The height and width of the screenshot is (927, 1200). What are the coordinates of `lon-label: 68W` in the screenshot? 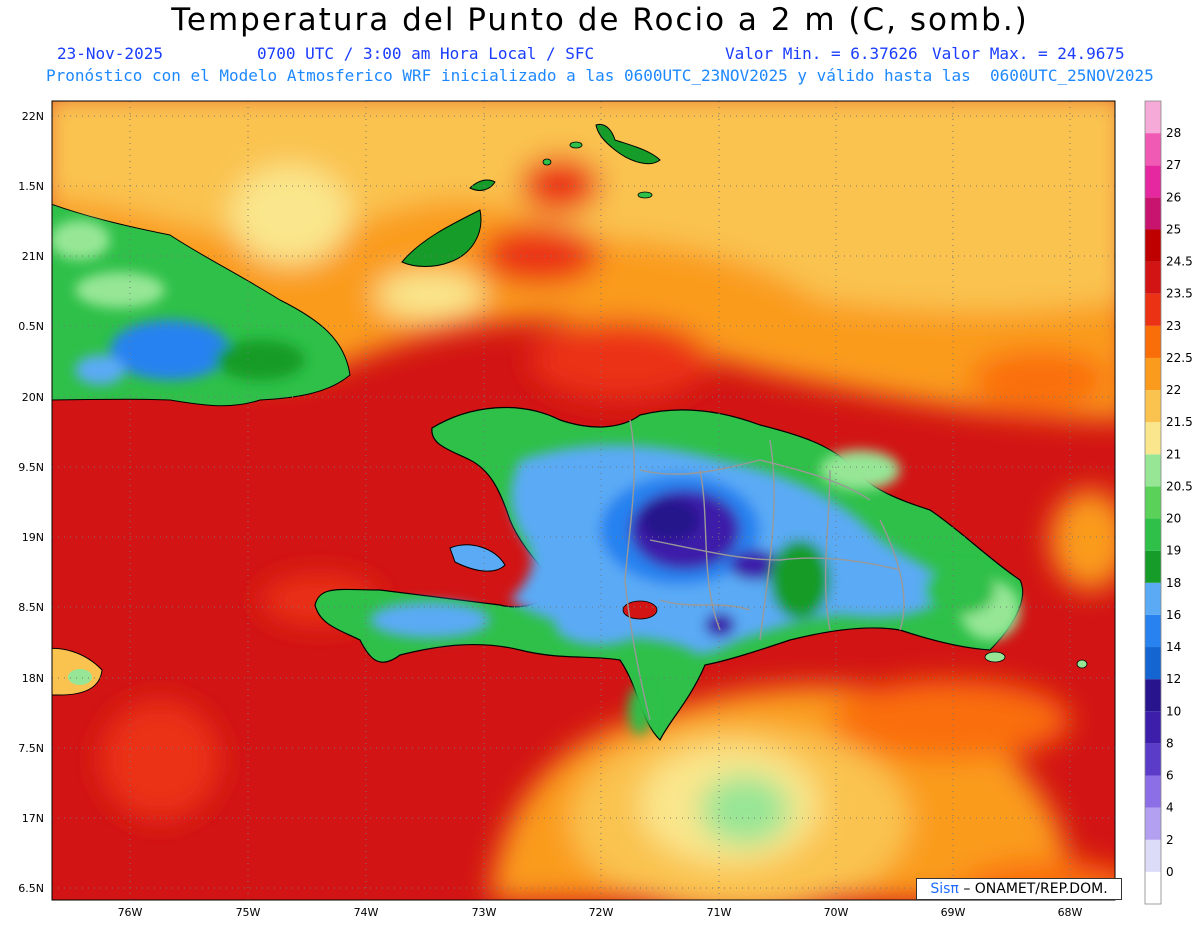 It's located at (1070, 912).